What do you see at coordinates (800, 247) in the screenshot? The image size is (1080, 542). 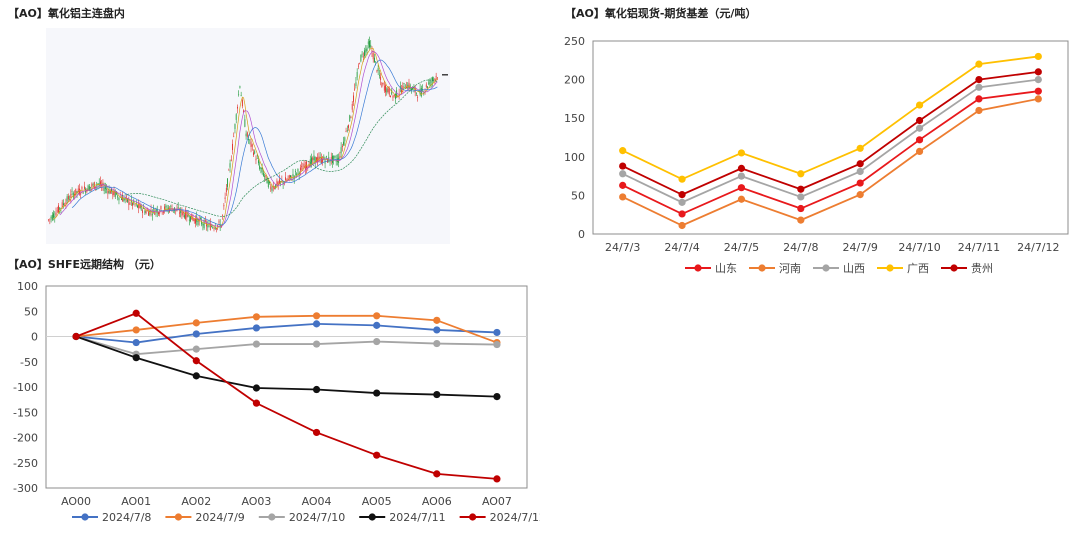 I see `x-tick-label: 24/7/8` at bounding box center [800, 247].